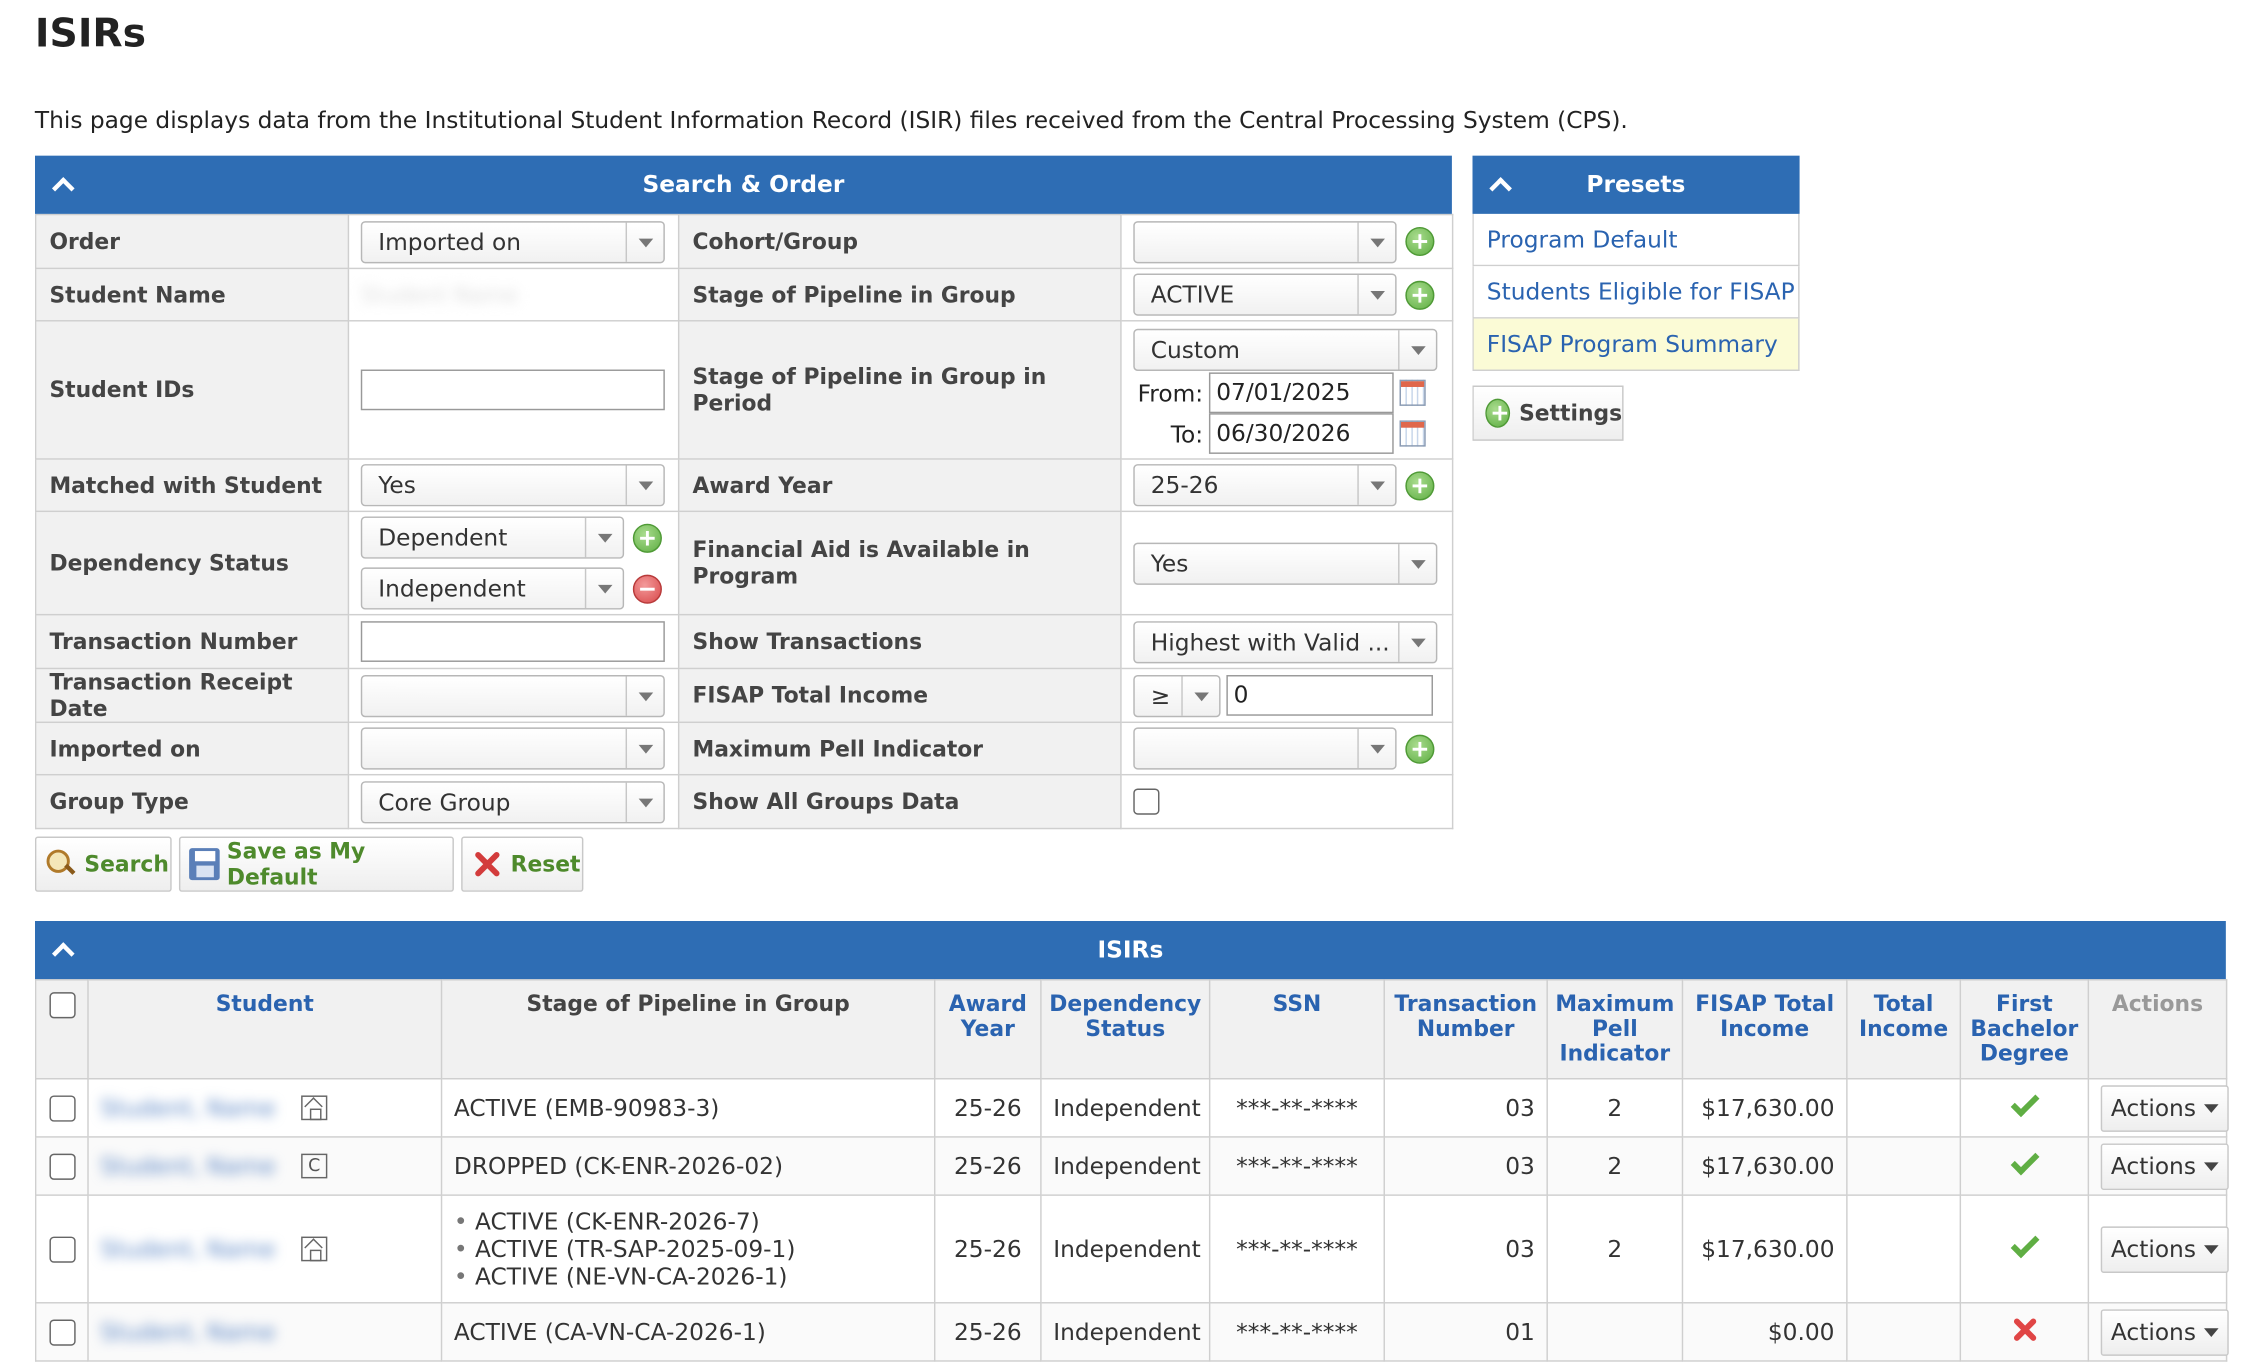  What do you see at coordinates (492, 588) in the screenshot?
I see `dependency-select-2: Independent` at bounding box center [492, 588].